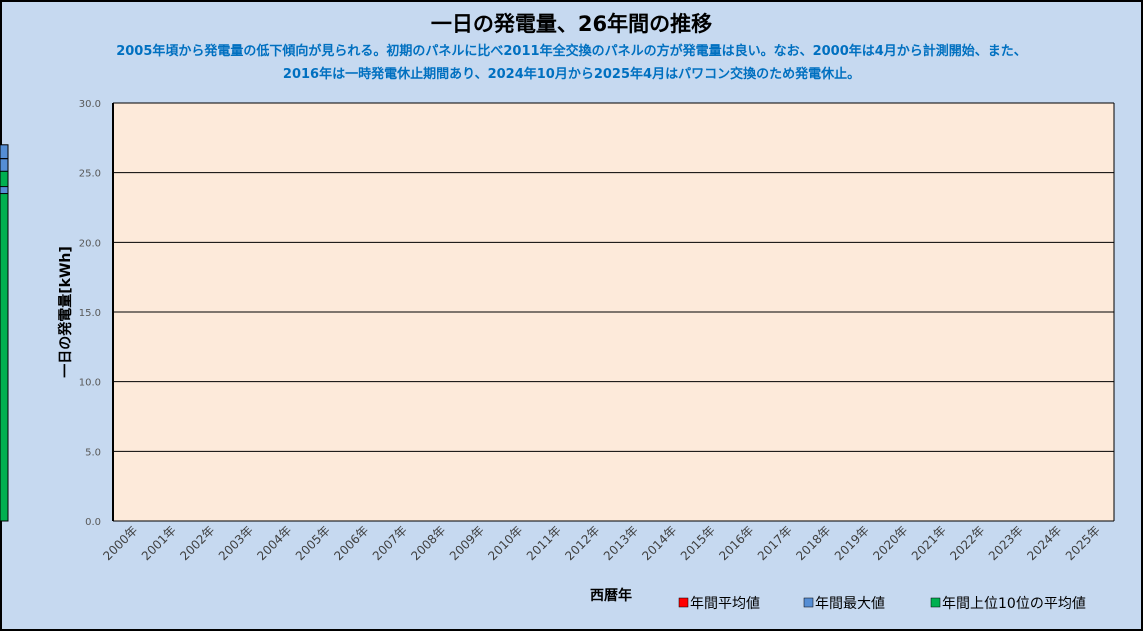 The image size is (1143, 631). I want to click on y-tick-label: 25.0, so click(90, 174).